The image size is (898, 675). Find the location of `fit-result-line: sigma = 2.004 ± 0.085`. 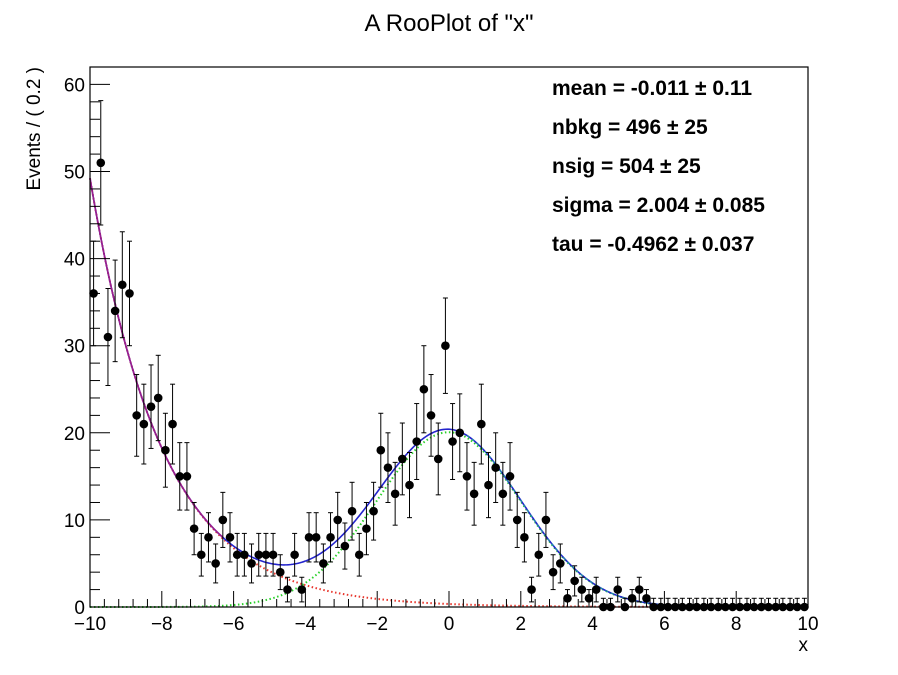

fit-result-line: sigma = 2.004 ± 0.085 is located at coordinates (658, 205).